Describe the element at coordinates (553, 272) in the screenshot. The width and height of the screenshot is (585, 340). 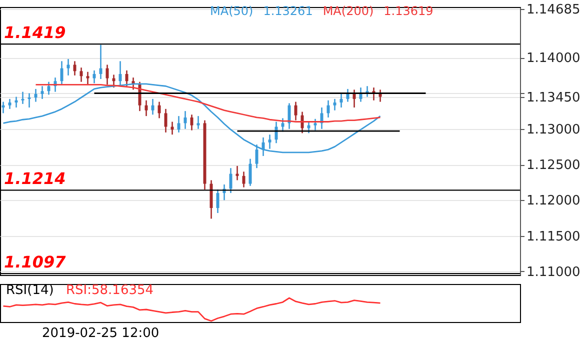
I see `y-tick-label: 1.11000` at that location.